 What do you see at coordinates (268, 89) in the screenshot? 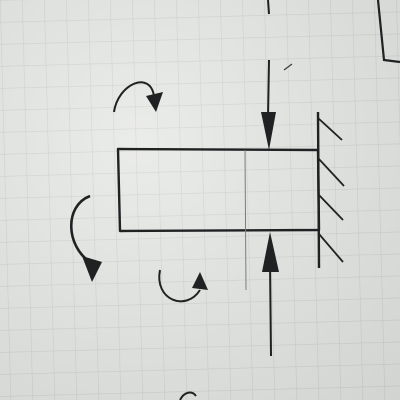
I see `top-point-load-shaft` at bounding box center [268, 89].